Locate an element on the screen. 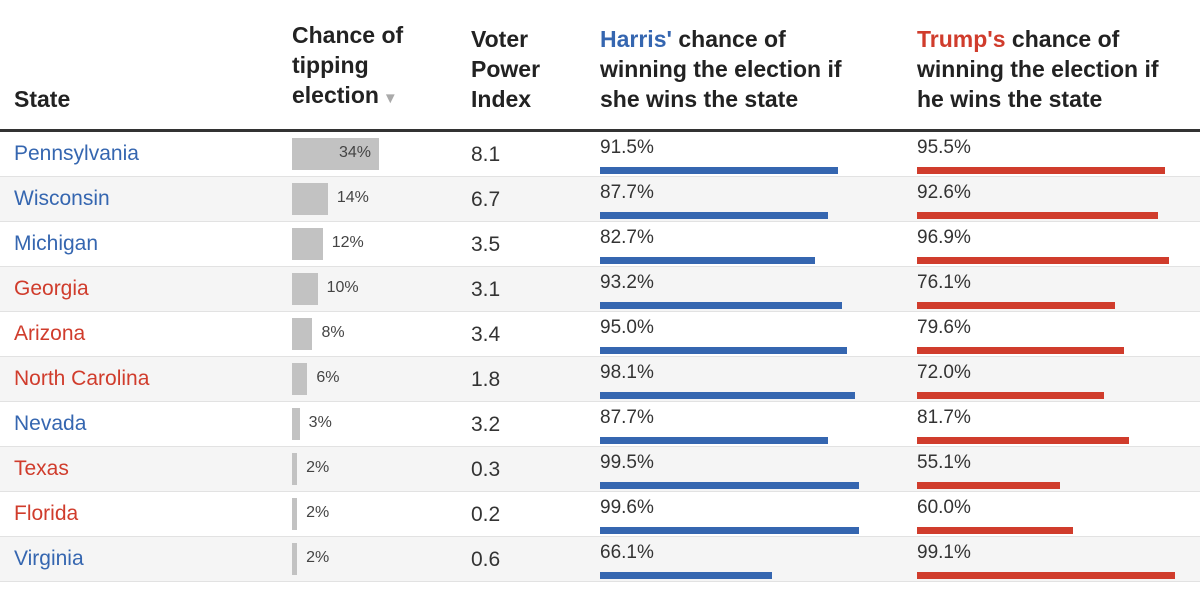 This screenshot has width=1200, height=589. header-vpi: Voter Power Index is located at coordinates (505, 69).